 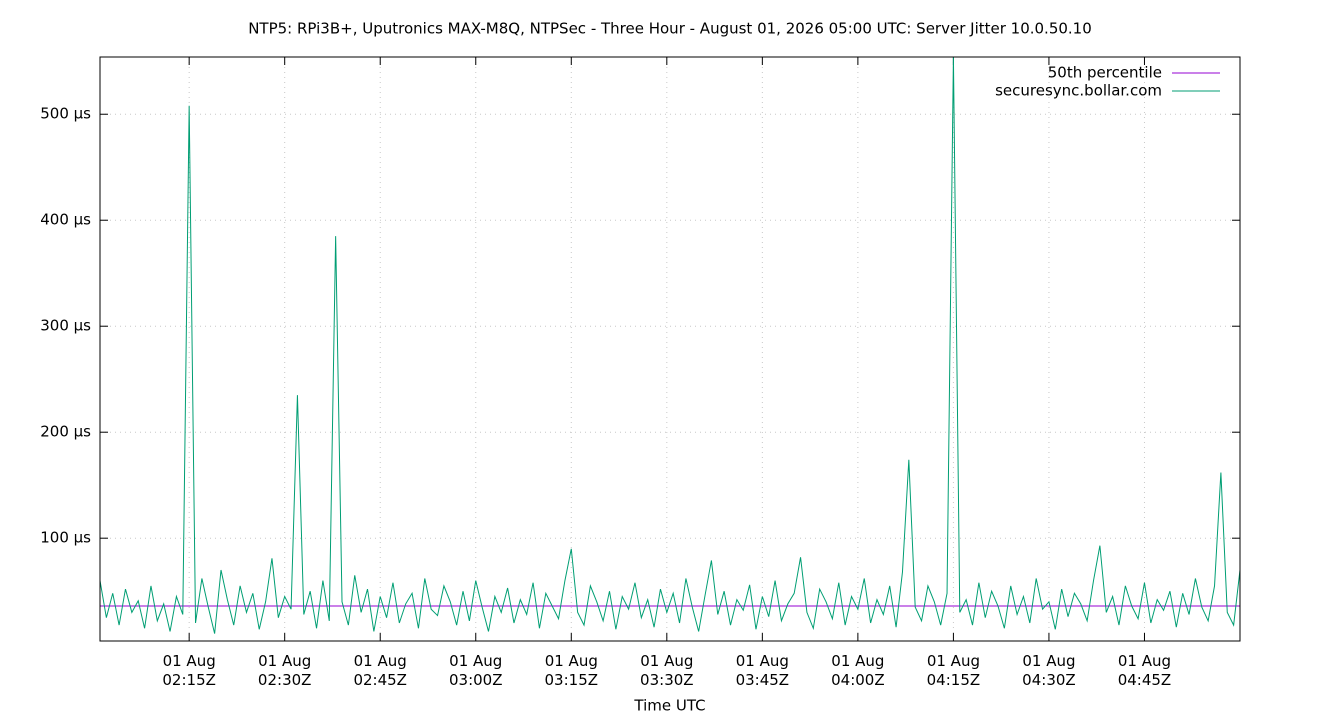 What do you see at coordinates (572, 670) in the screenshot?
I see `x-tick-label: 01 Aug 03:15Z` at bounding box center [572, 670].